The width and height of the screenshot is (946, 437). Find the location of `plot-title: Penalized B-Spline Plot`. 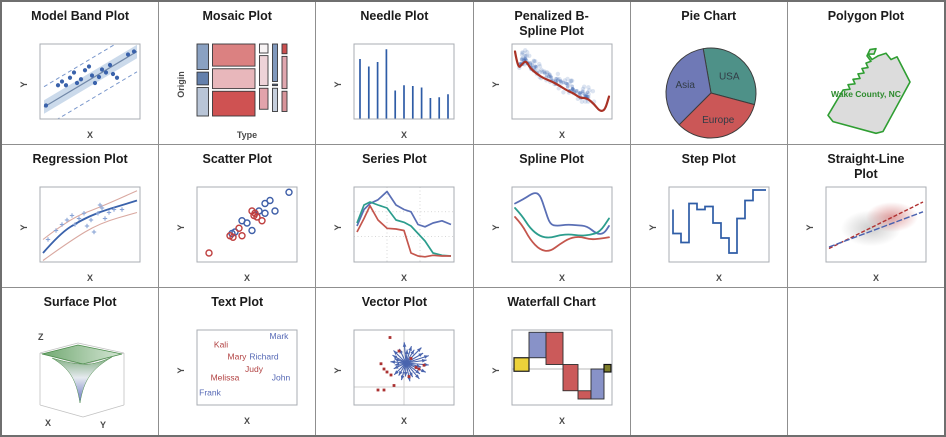

plot-title: Penalized B-Spline Plot is located at coordinates (551, 23).